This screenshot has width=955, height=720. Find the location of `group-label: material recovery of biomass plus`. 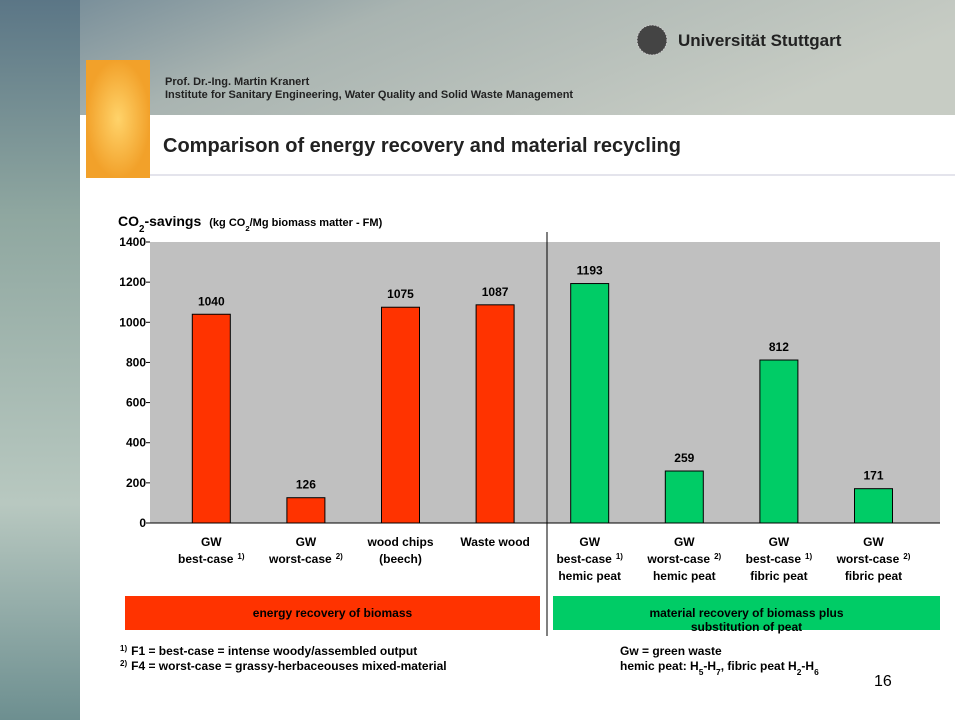

group-label: material recovery of biomass plus is located at coordinates (746, 613).